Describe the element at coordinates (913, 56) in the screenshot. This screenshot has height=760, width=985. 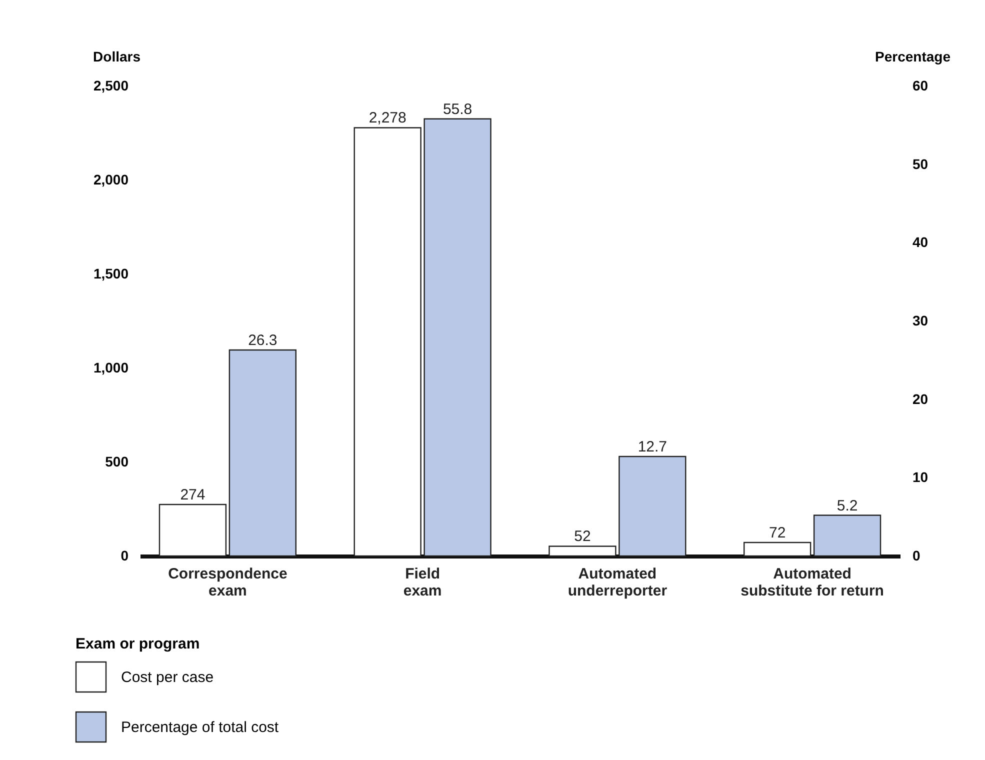
I see `y2-axis-title: Percentage` at that location.